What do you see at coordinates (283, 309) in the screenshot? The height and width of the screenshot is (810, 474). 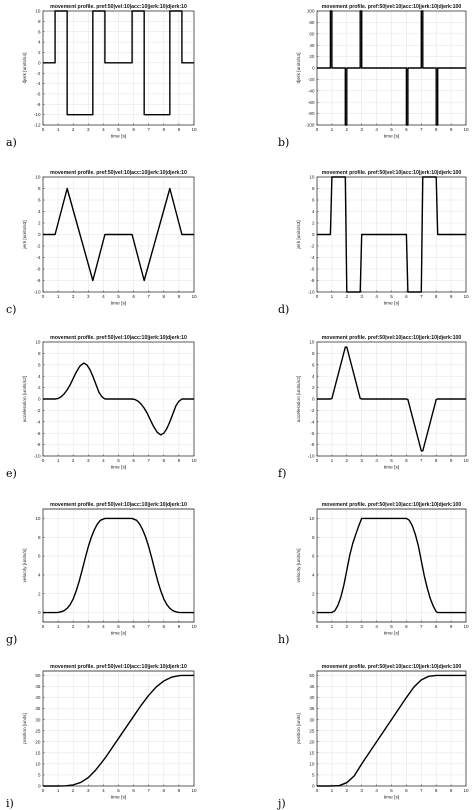 I see `panel-label: d)` at bounding box center [283, 309].